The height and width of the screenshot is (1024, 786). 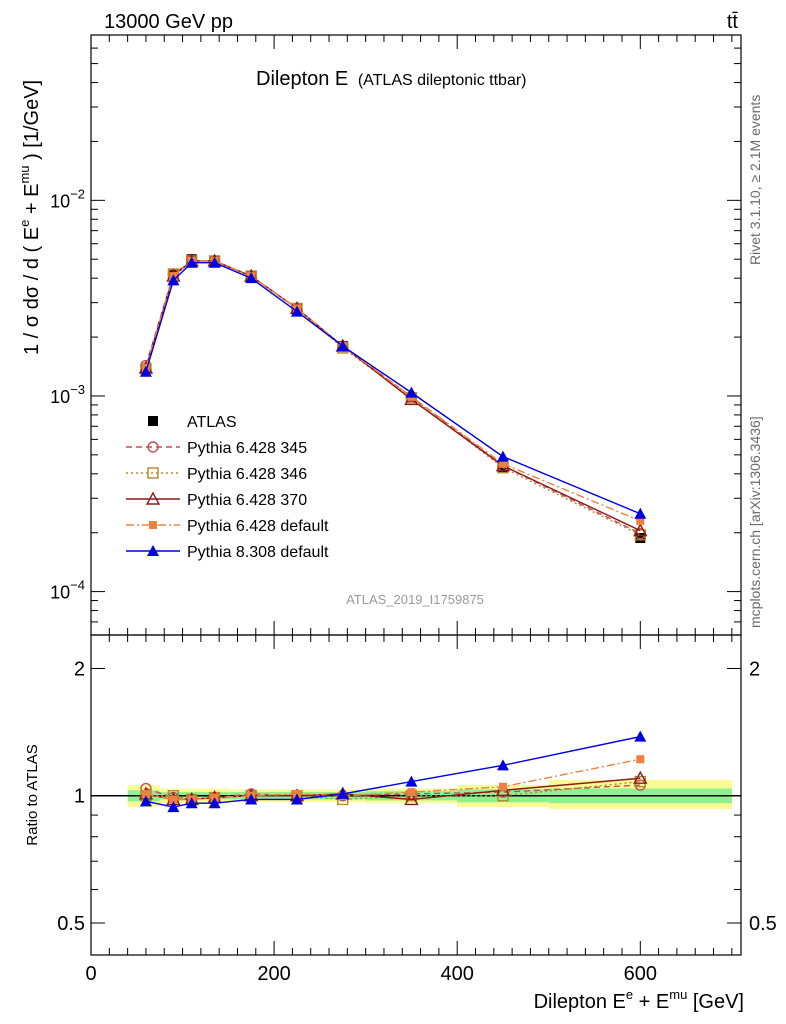 What do you see at coordinates (733, 22) in the screenshot?
I see `process-label: tt̄` at bounding box center [733, 22].